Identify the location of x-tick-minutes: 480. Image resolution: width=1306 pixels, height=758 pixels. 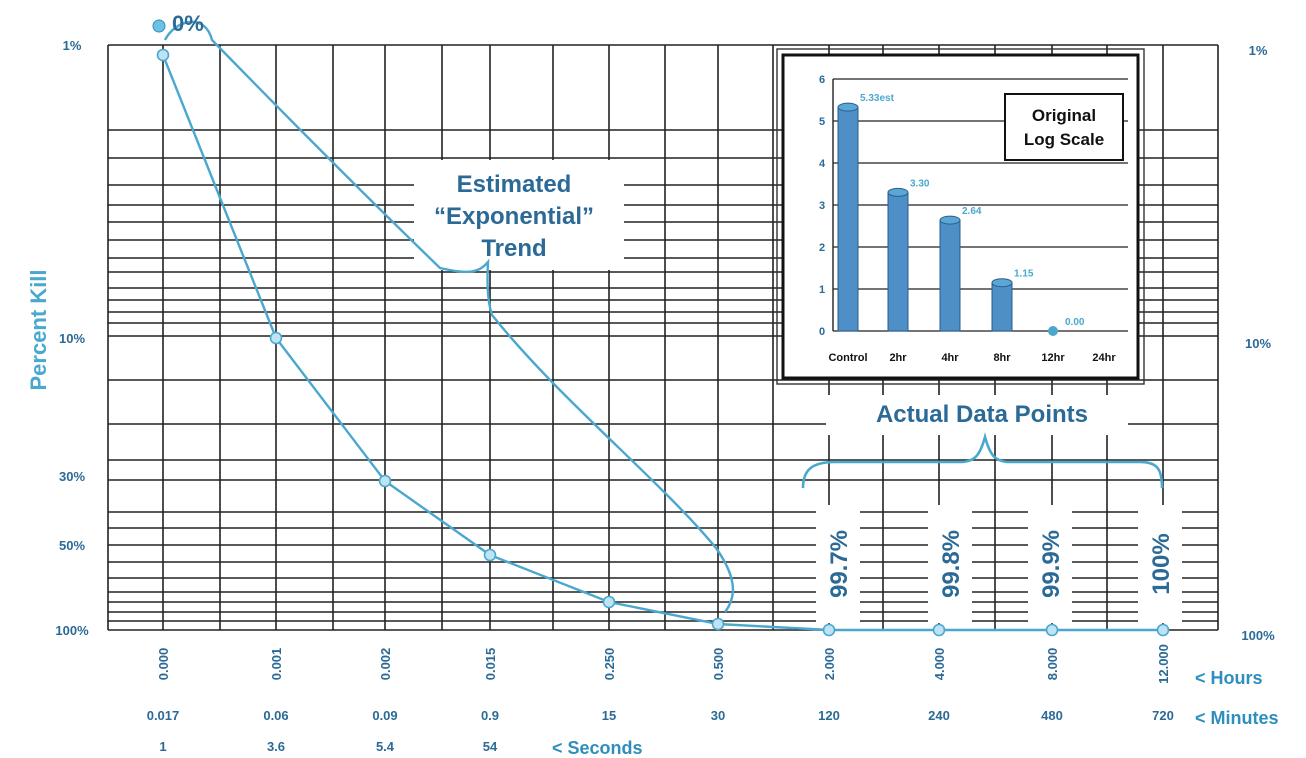
(1052, 715).